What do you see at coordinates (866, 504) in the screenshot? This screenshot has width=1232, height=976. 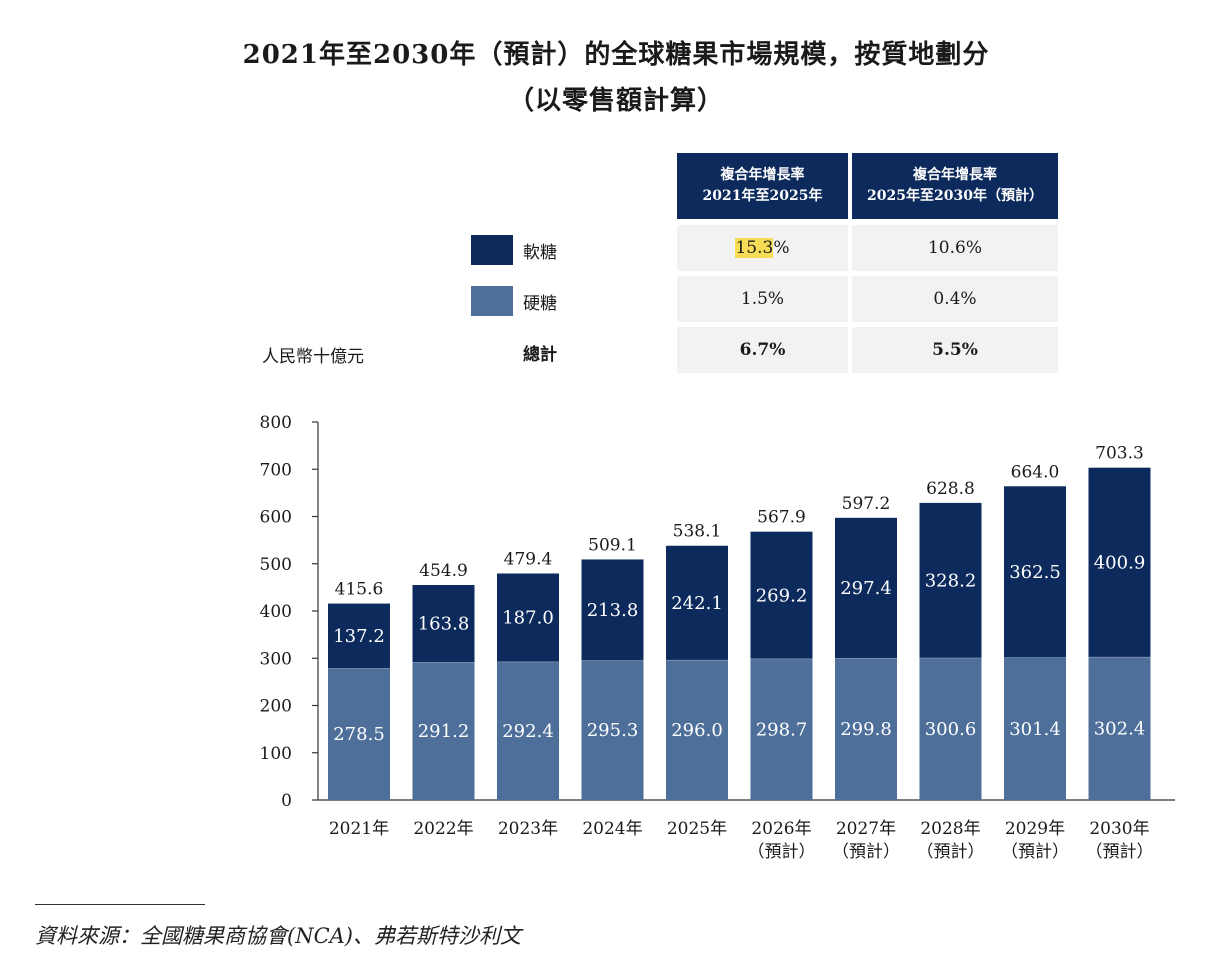 I see `data-label-total: 597.2` at bounding box center [866, 504].